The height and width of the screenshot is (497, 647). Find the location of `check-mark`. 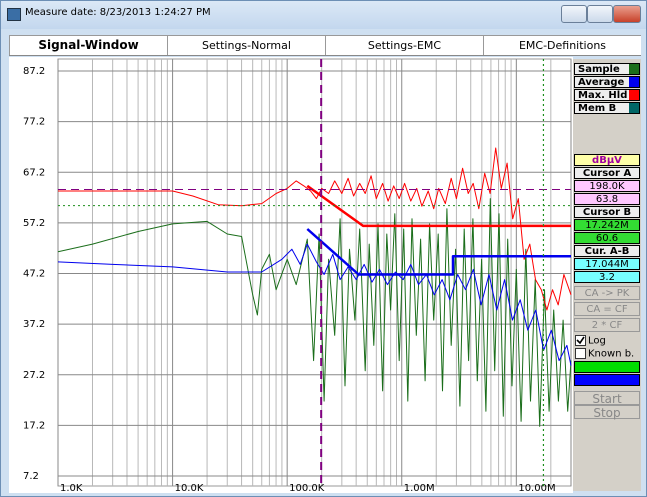

check-mark is located at coordinates (580, 340).